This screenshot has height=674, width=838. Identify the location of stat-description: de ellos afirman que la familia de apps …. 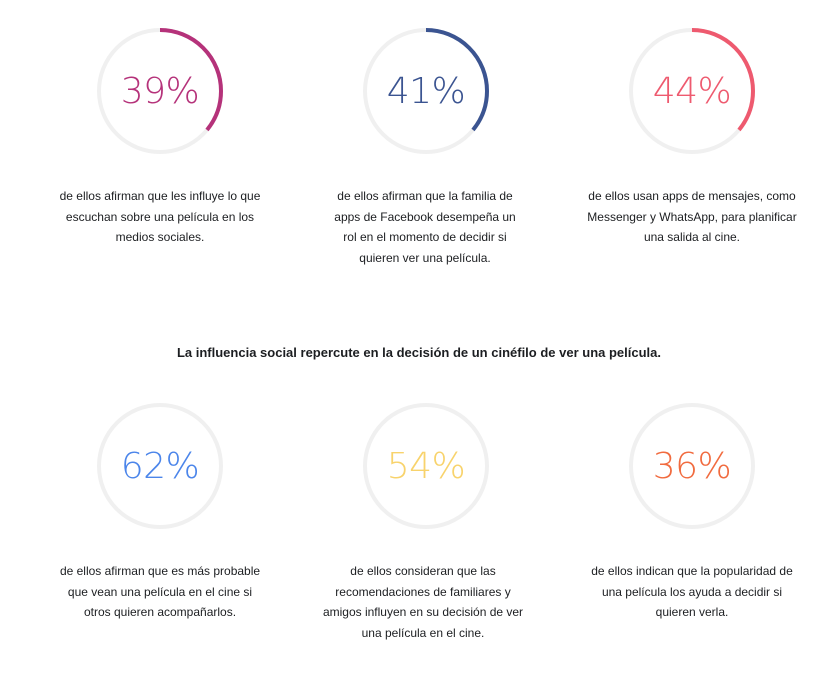
(425, 227).